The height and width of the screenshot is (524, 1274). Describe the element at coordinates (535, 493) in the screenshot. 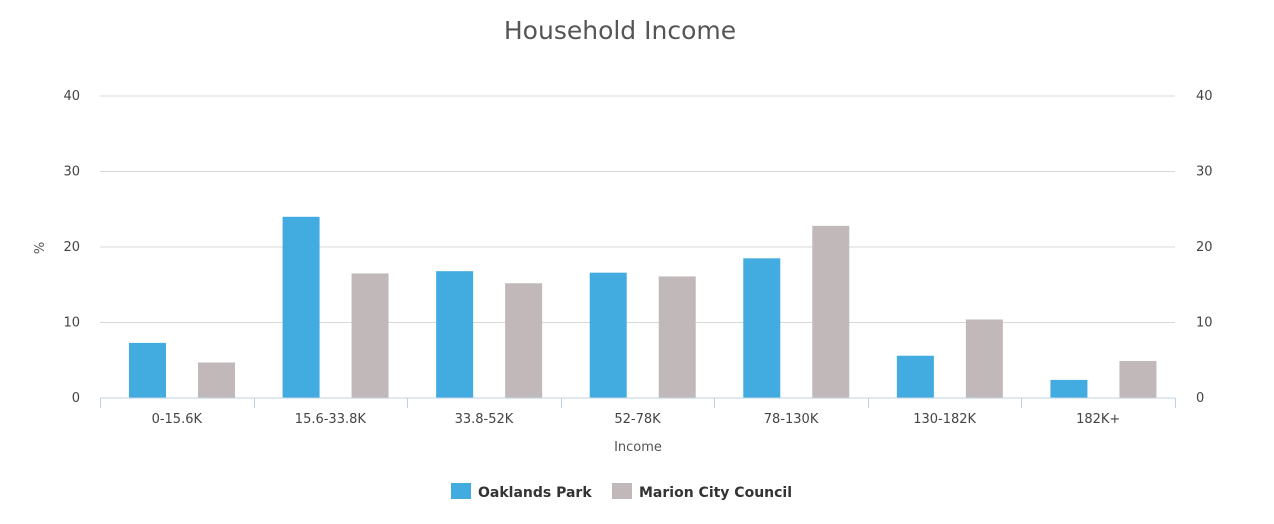

I see `legend-label: Oaklands Park` at that location.